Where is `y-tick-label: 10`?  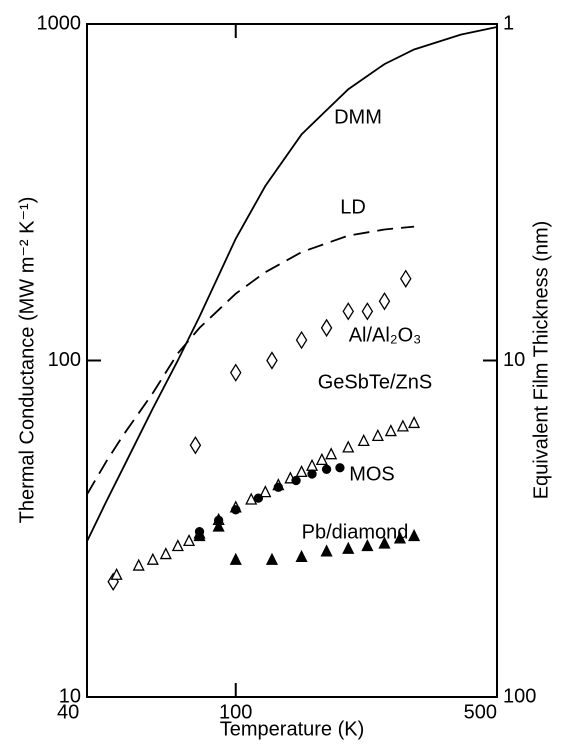 y-tick-label: 10 is located at coordinates (70, 696).